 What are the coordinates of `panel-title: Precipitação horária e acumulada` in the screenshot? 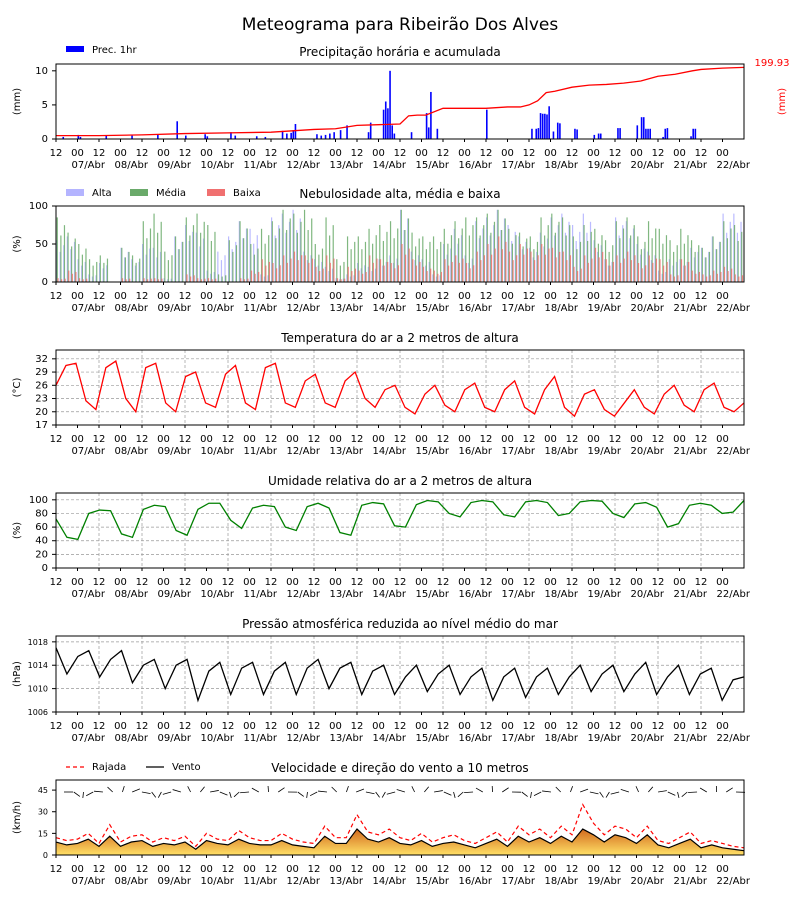 It's located at (400, 52).